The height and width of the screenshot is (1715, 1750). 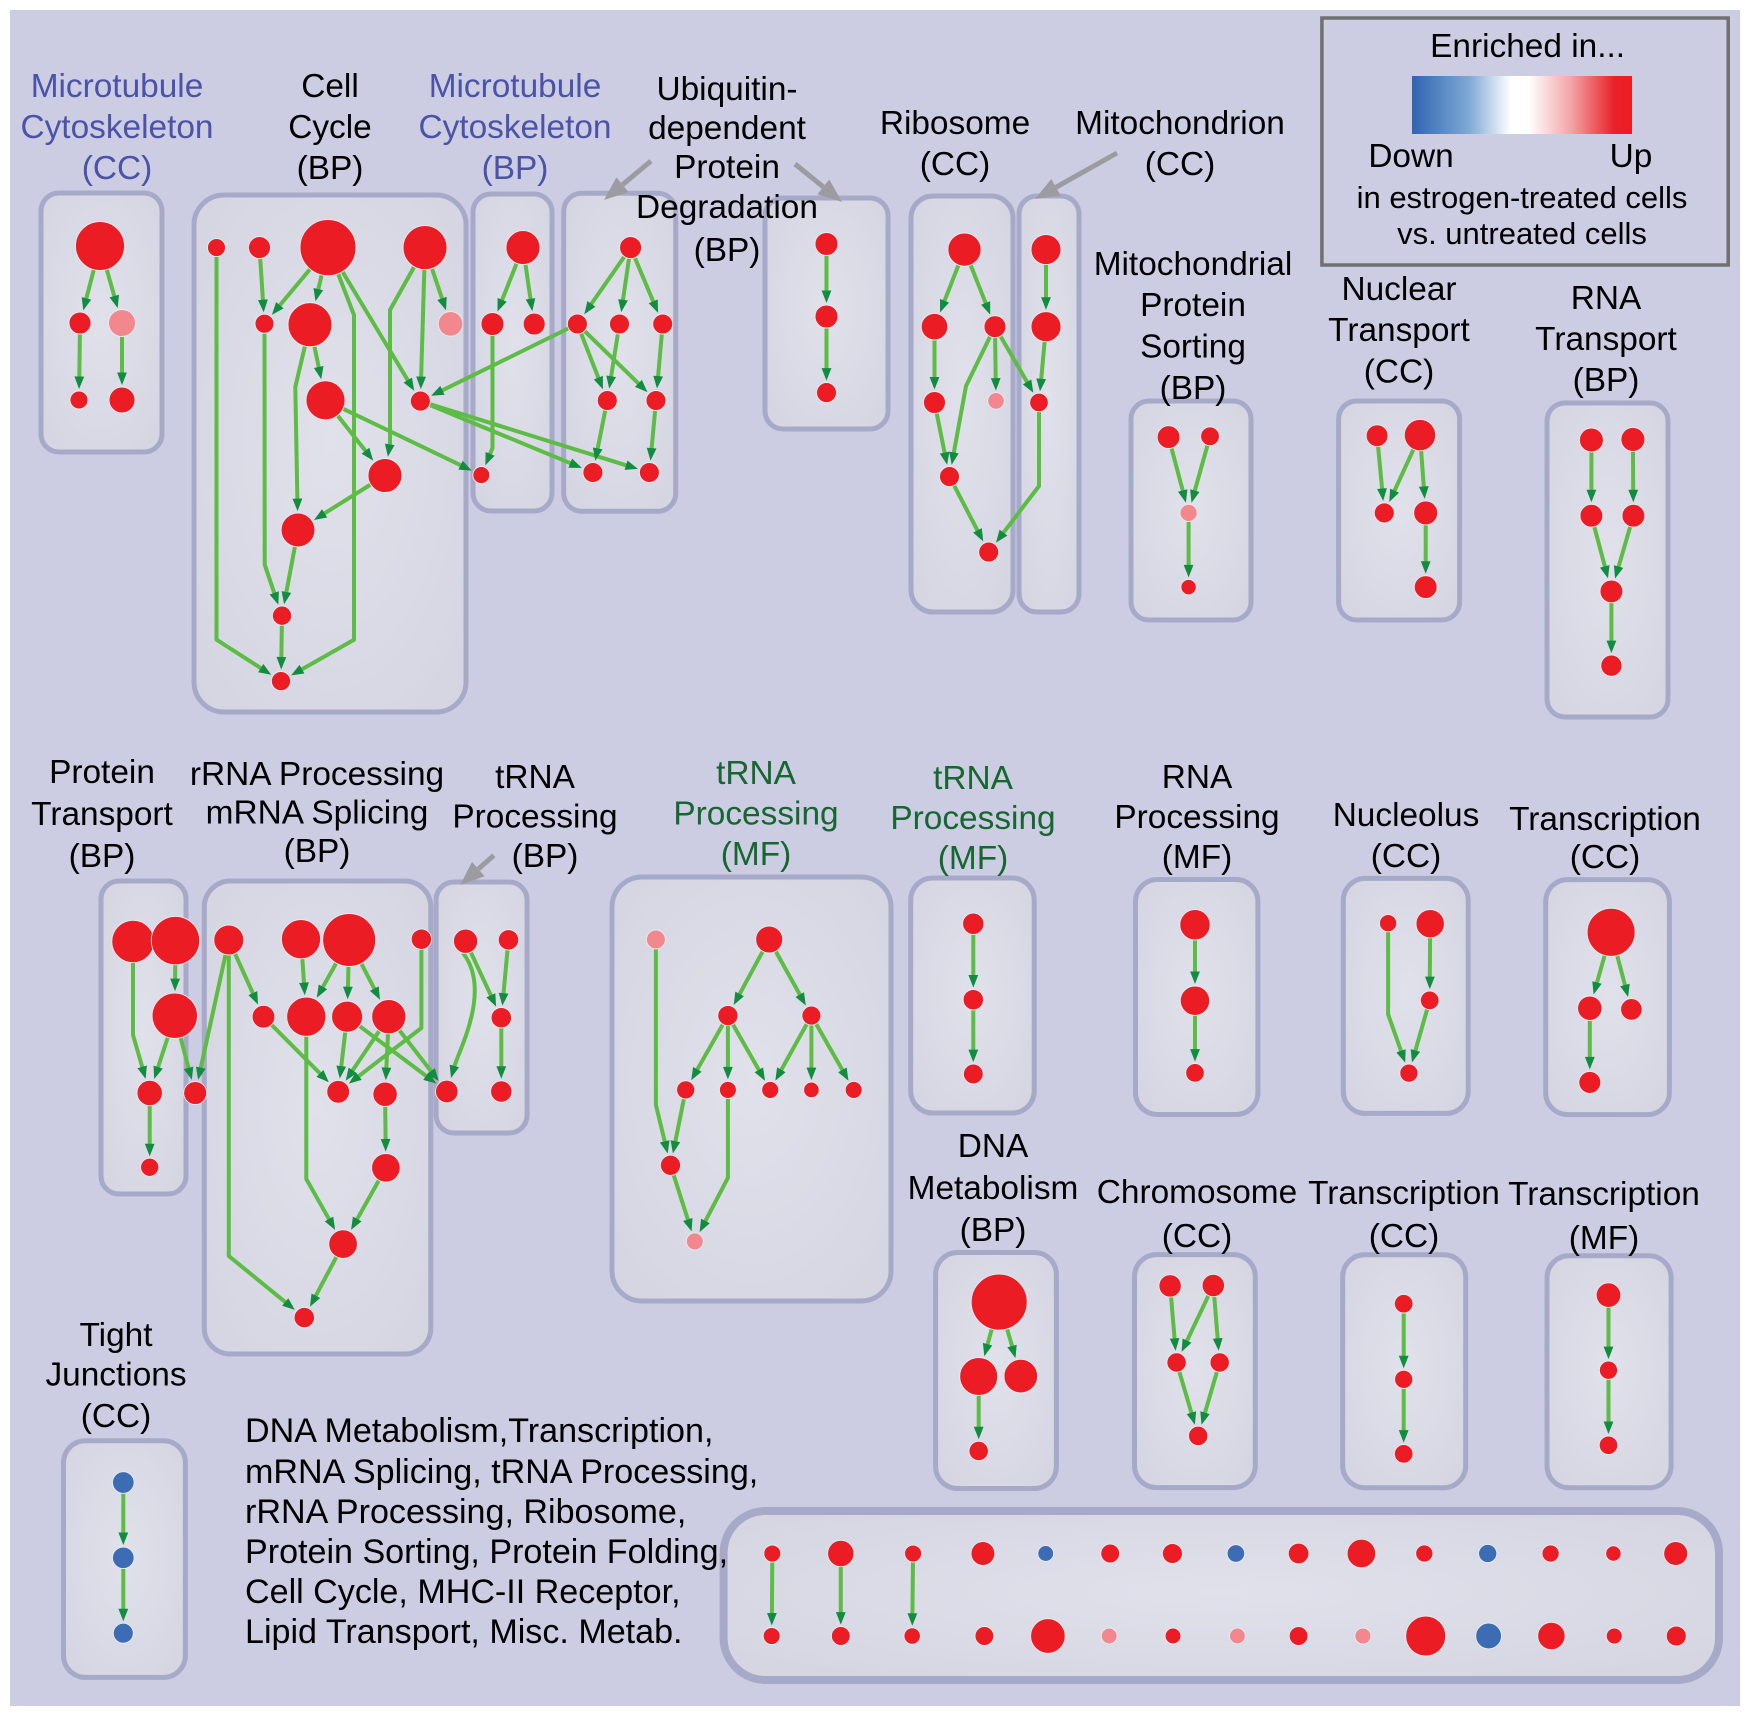 What do you see at coordinates (993, 1188) in the screenshot?
I see `svg-text: Metabolism` at bounding box center [993, 1188].